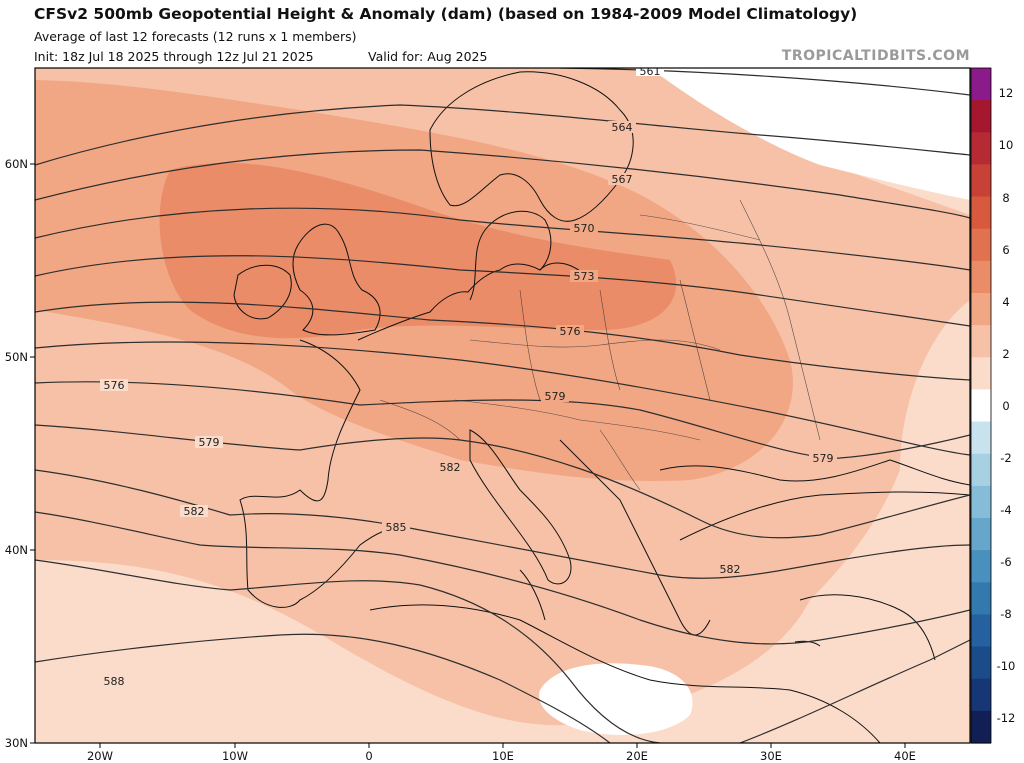  What do you see at coordinates (622, 179) in the screenshot?
I see `contour-label: 567` at bounding box center [622, 179].